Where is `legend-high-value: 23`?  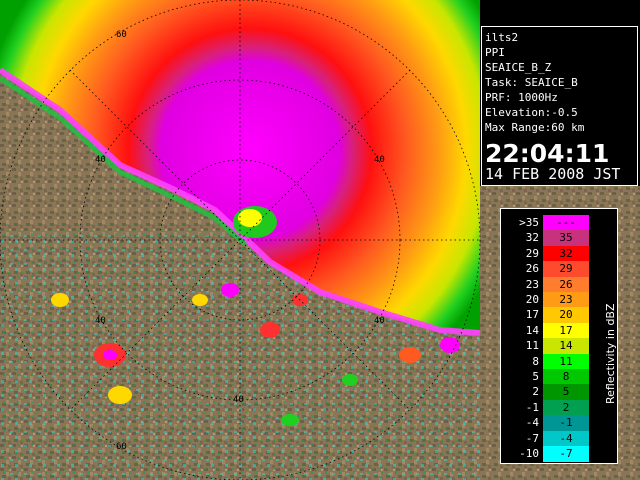
legend-high-value: 23 is located at coordinates (566, 299).